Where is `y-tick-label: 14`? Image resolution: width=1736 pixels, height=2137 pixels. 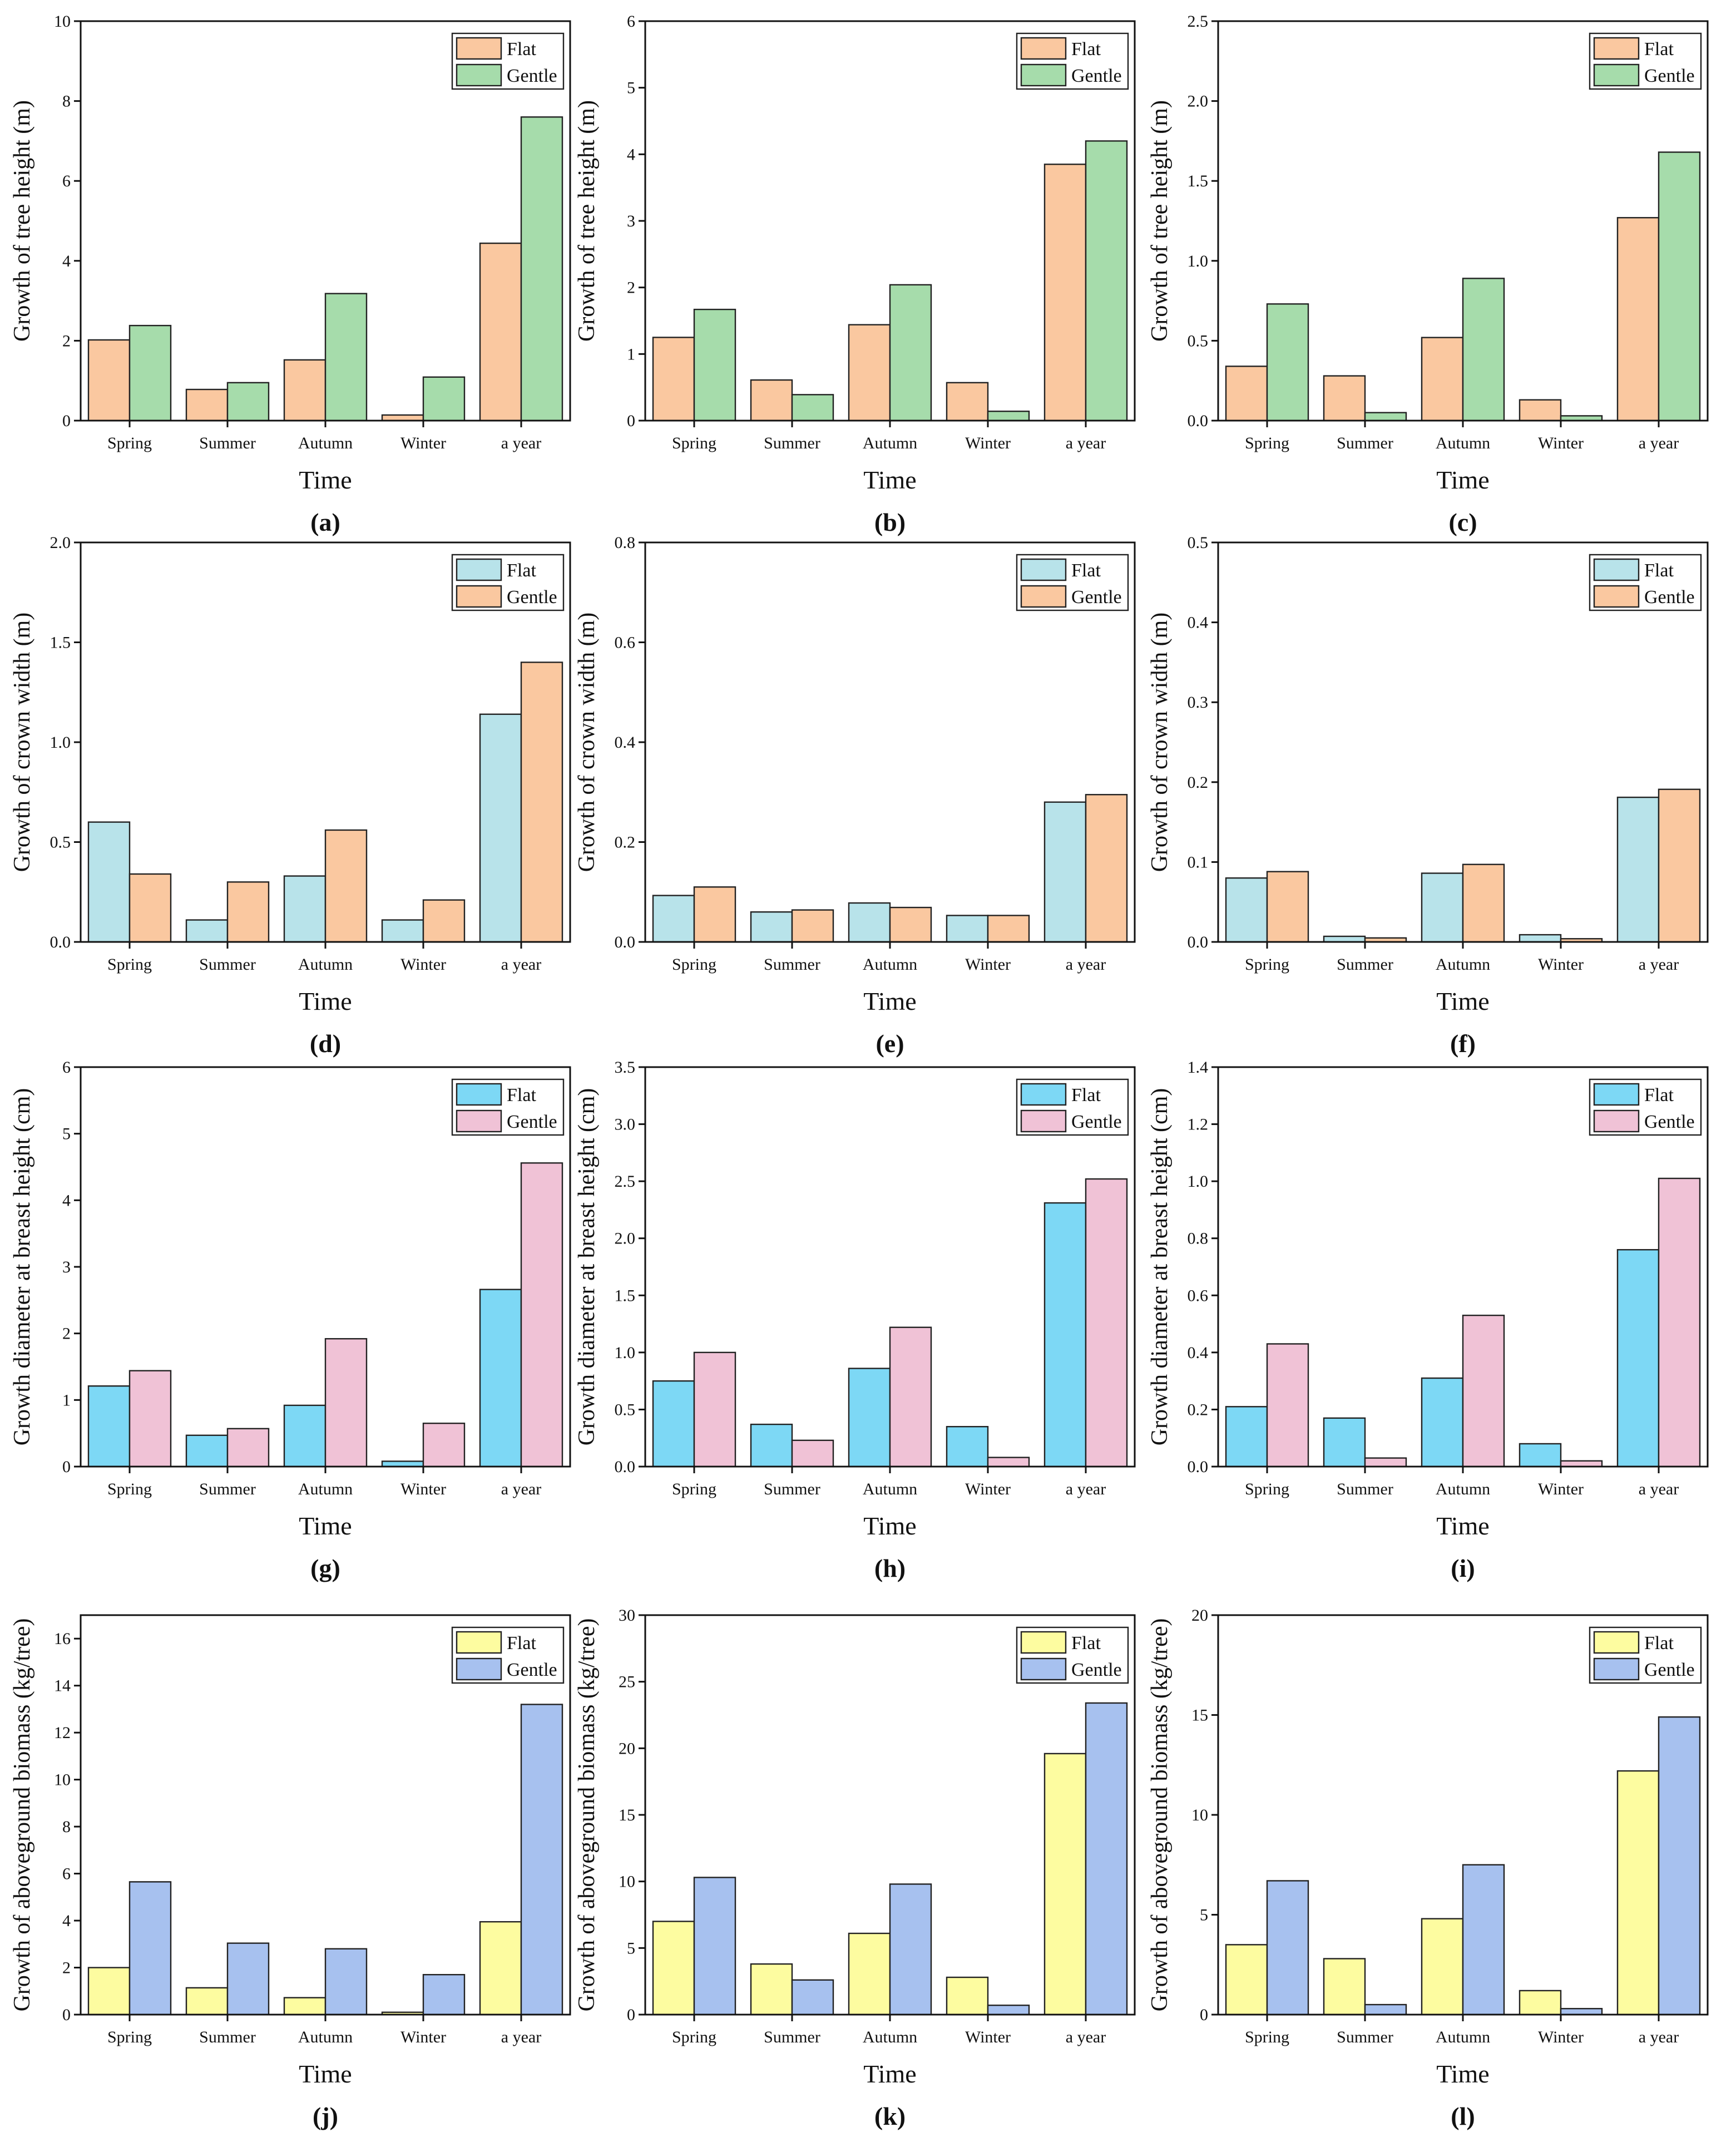 y-tick-label: 14 is located at coordinates (62, 1686).